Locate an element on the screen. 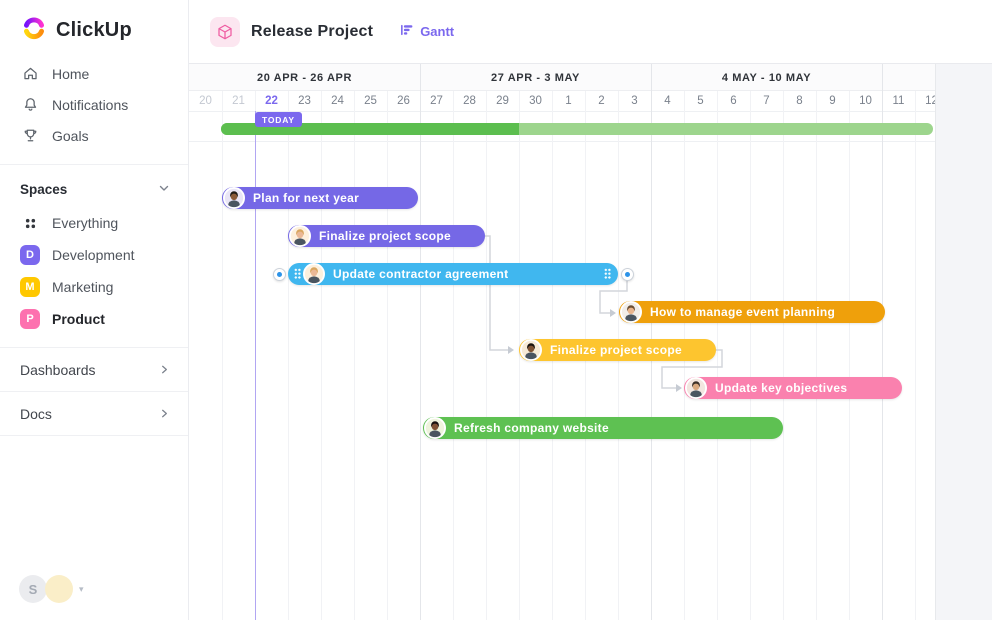 Image resolution: width=992 pixels, height=620 pixels. week-header-row is located at coordinates (590, 77).